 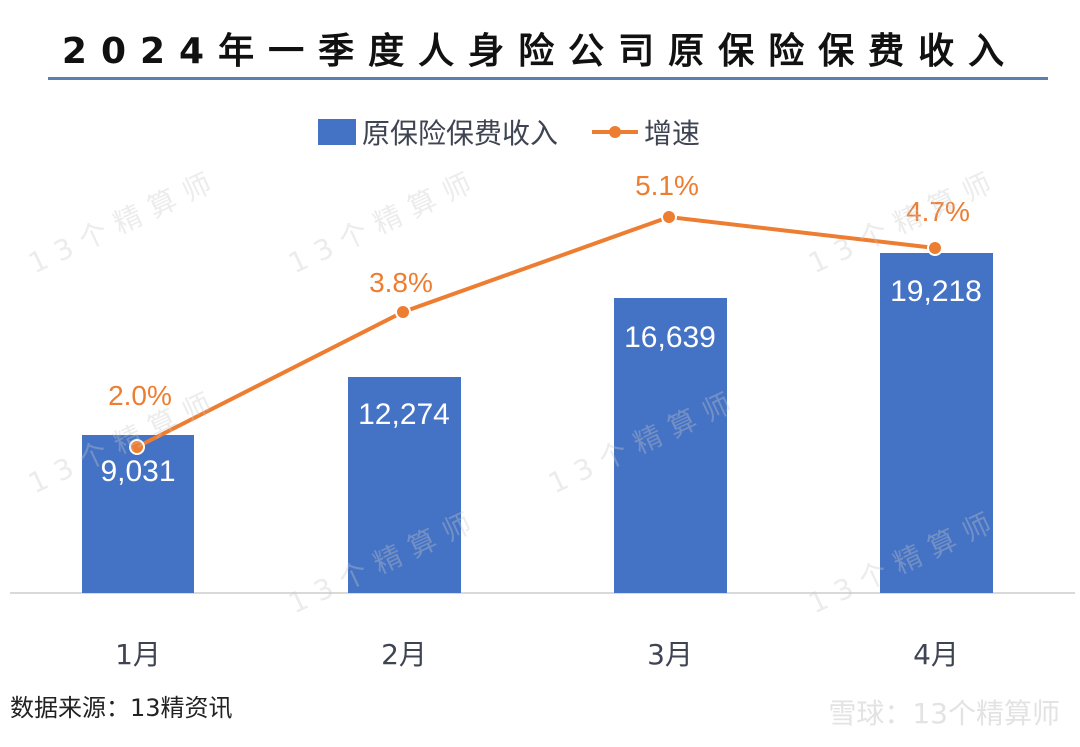 I want to click on title-divider, so click(x=548, y=78).